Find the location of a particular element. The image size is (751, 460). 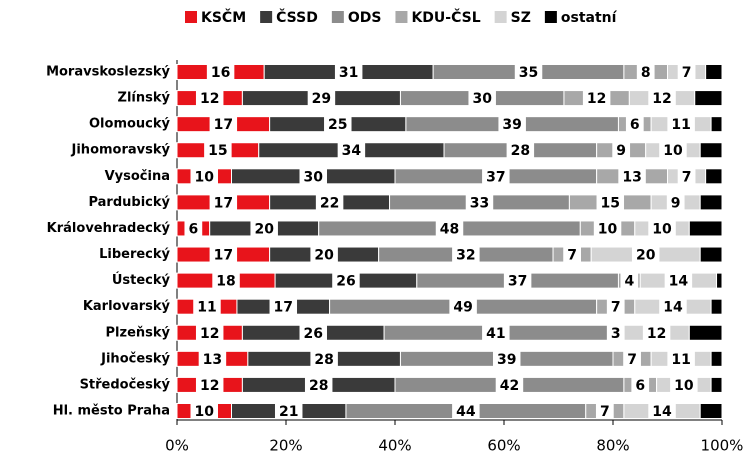

data-label: 9 is located at coordinates (676, 203).